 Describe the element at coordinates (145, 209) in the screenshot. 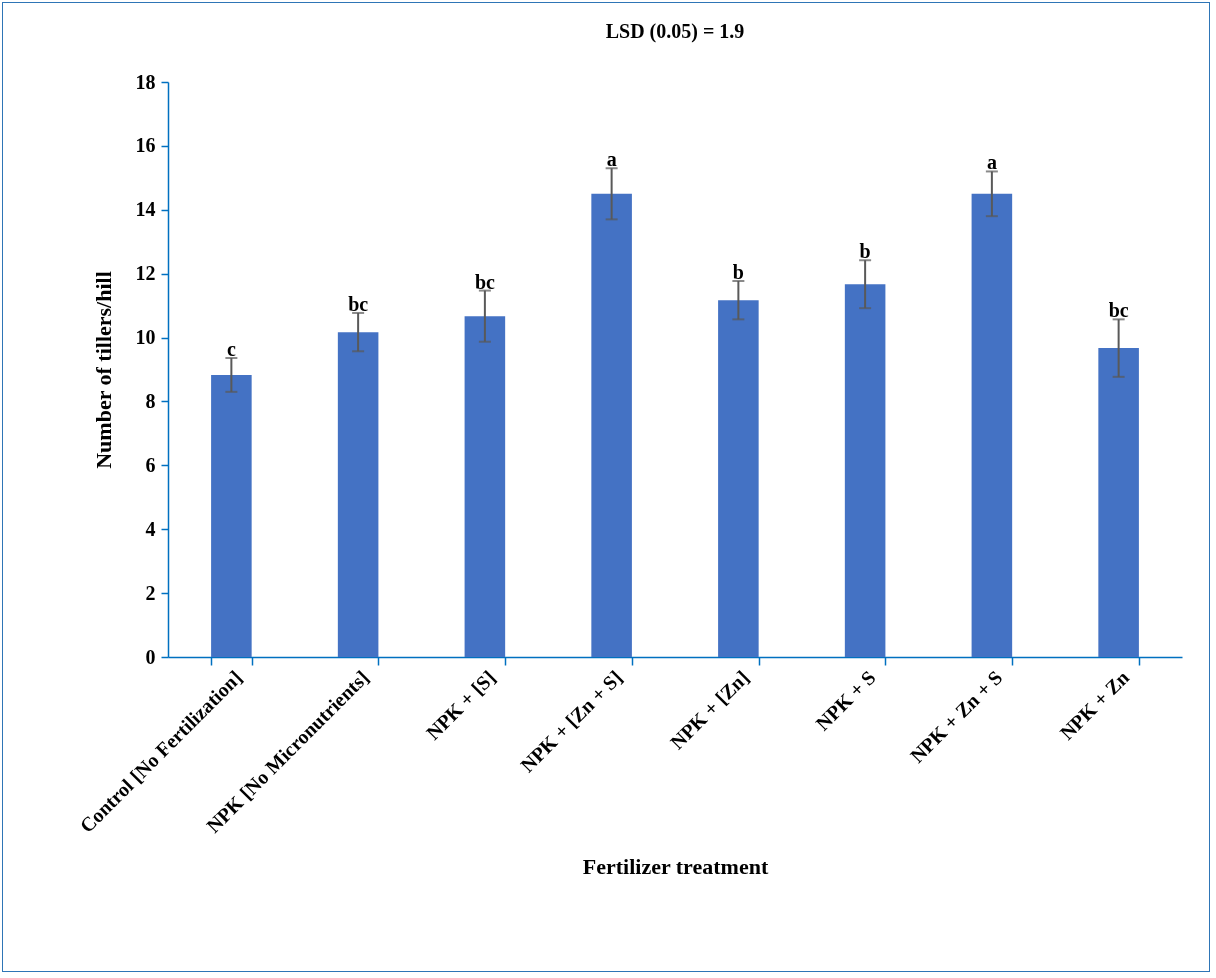

I see `y-tick-label: 14` at that location.